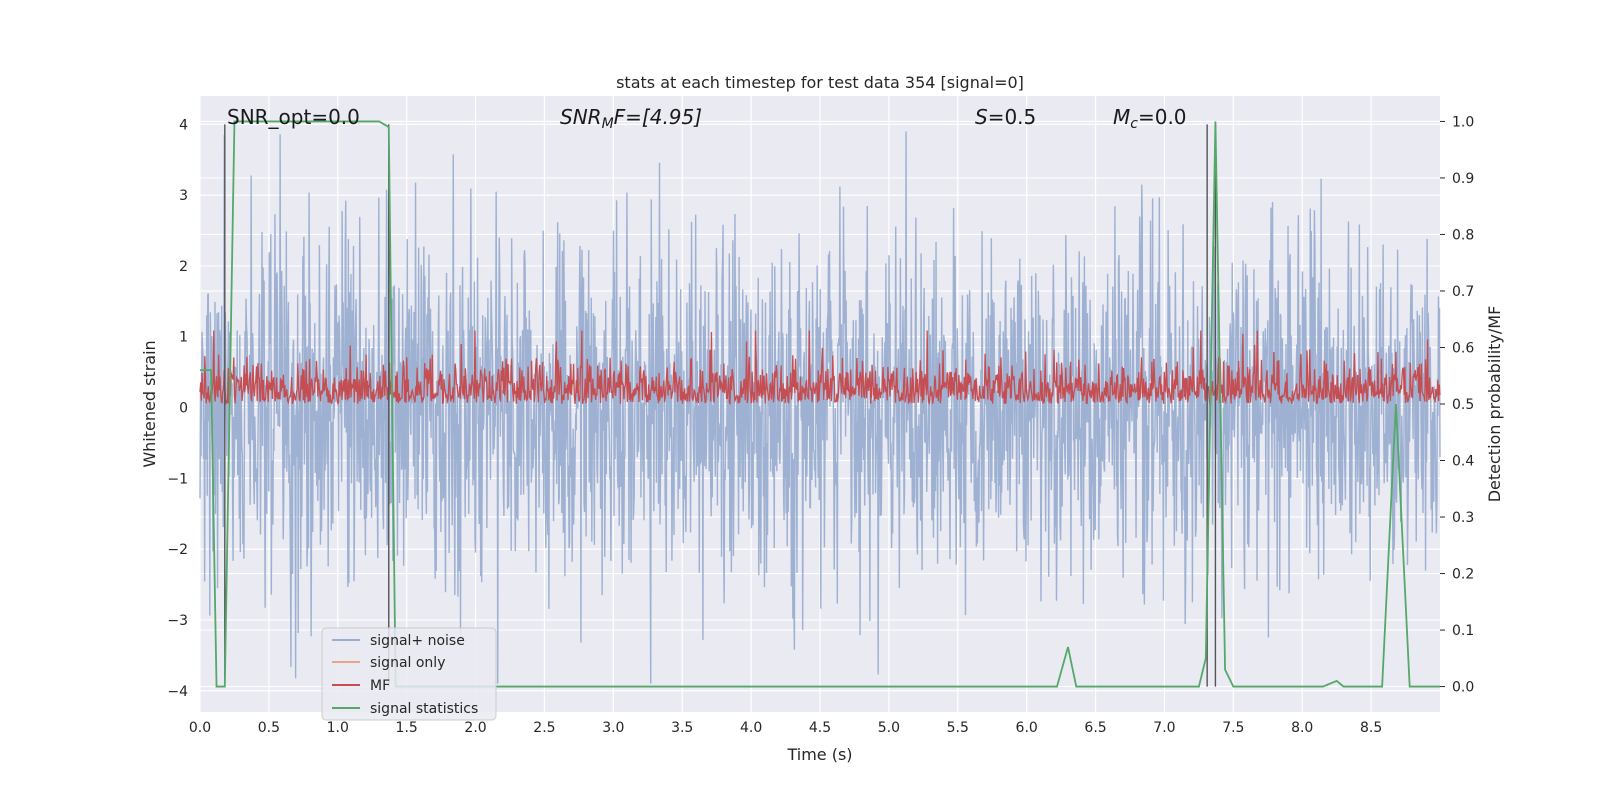 This screenshot has height=800, width=1600. What do you see at coordinates (820, 728) in the screenshot?
I see `x-tick-label: 4.5` at bounding box center [820, 728].